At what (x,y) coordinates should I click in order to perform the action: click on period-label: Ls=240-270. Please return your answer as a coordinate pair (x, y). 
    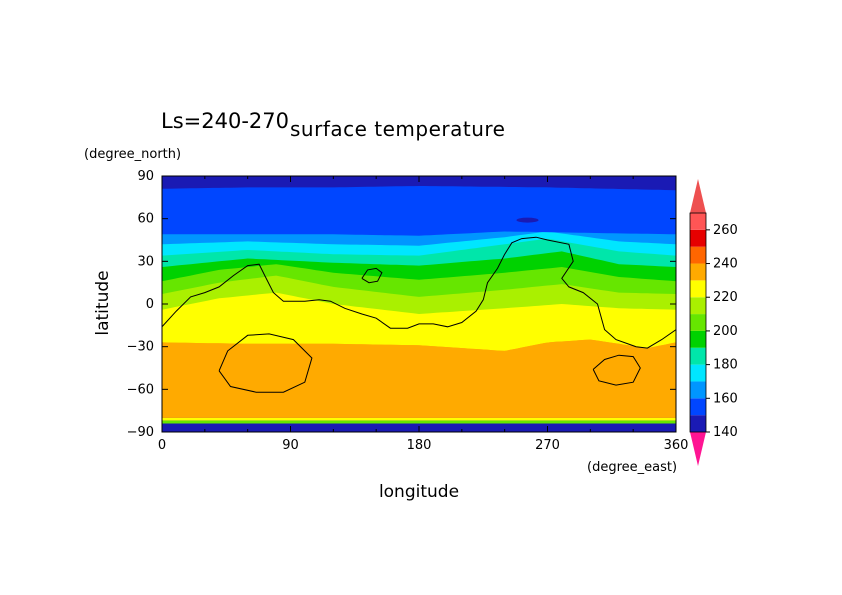
    Looking at the image, I should click on (225, 121).